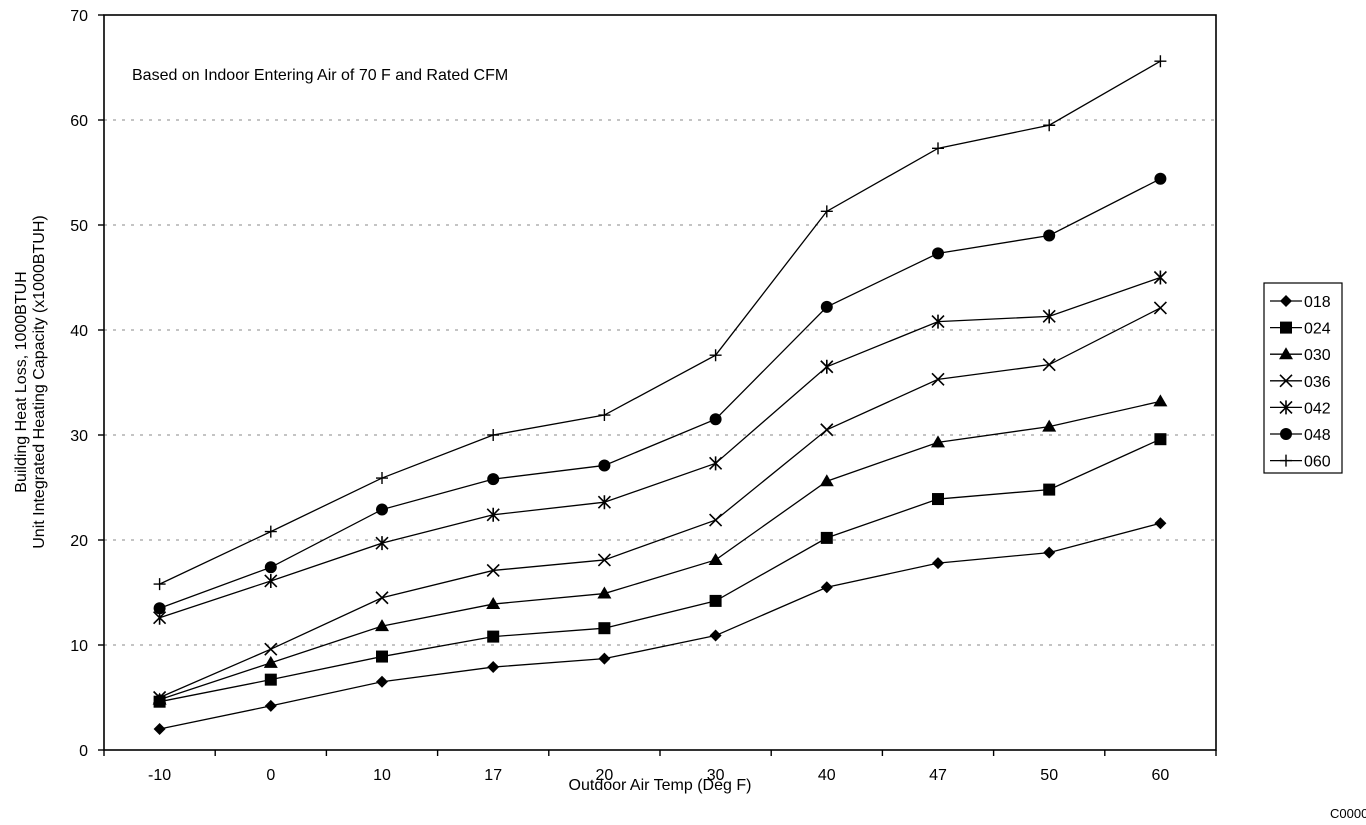 This screenshot has height=825, width=1366. I want to click on y-tick-label: 30, so click(79, 436).